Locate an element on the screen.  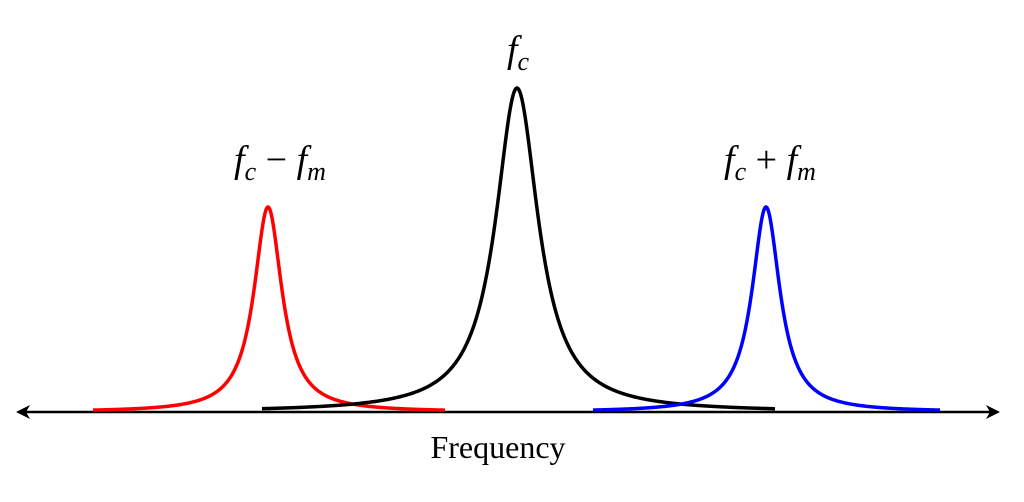
operator: + is located at coordinates (766, 160).